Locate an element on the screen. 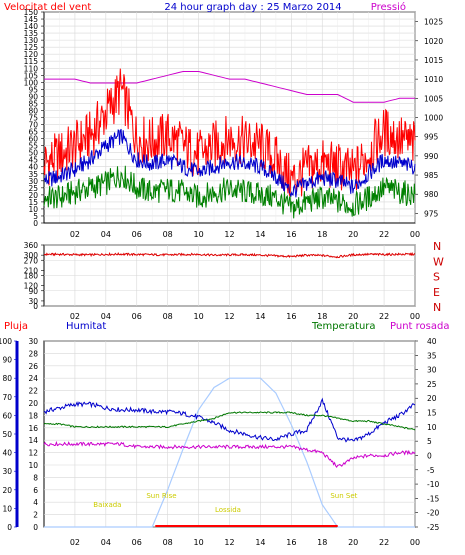  chart3-humidity-tick-label: 16 is located at coordinates (33, 428).